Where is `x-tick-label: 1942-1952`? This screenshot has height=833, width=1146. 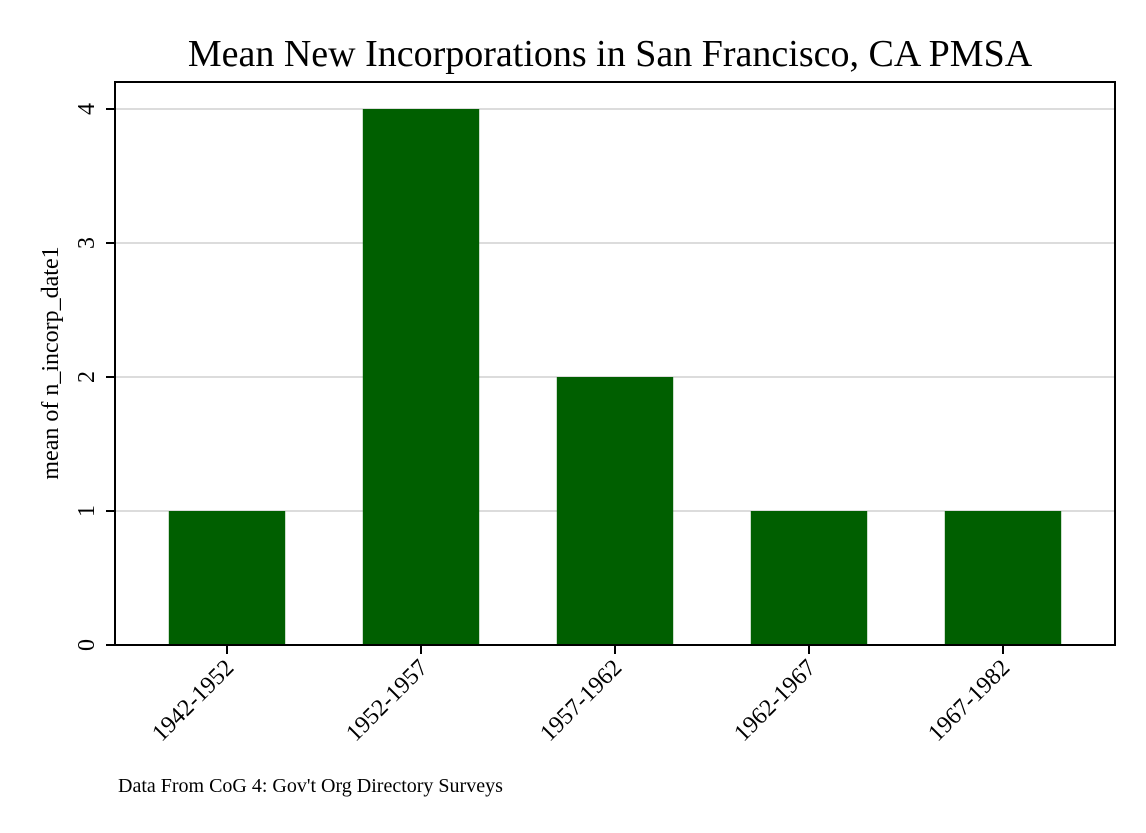 x-tick-label: 1942-1952 is located at coordinates (193, 701).